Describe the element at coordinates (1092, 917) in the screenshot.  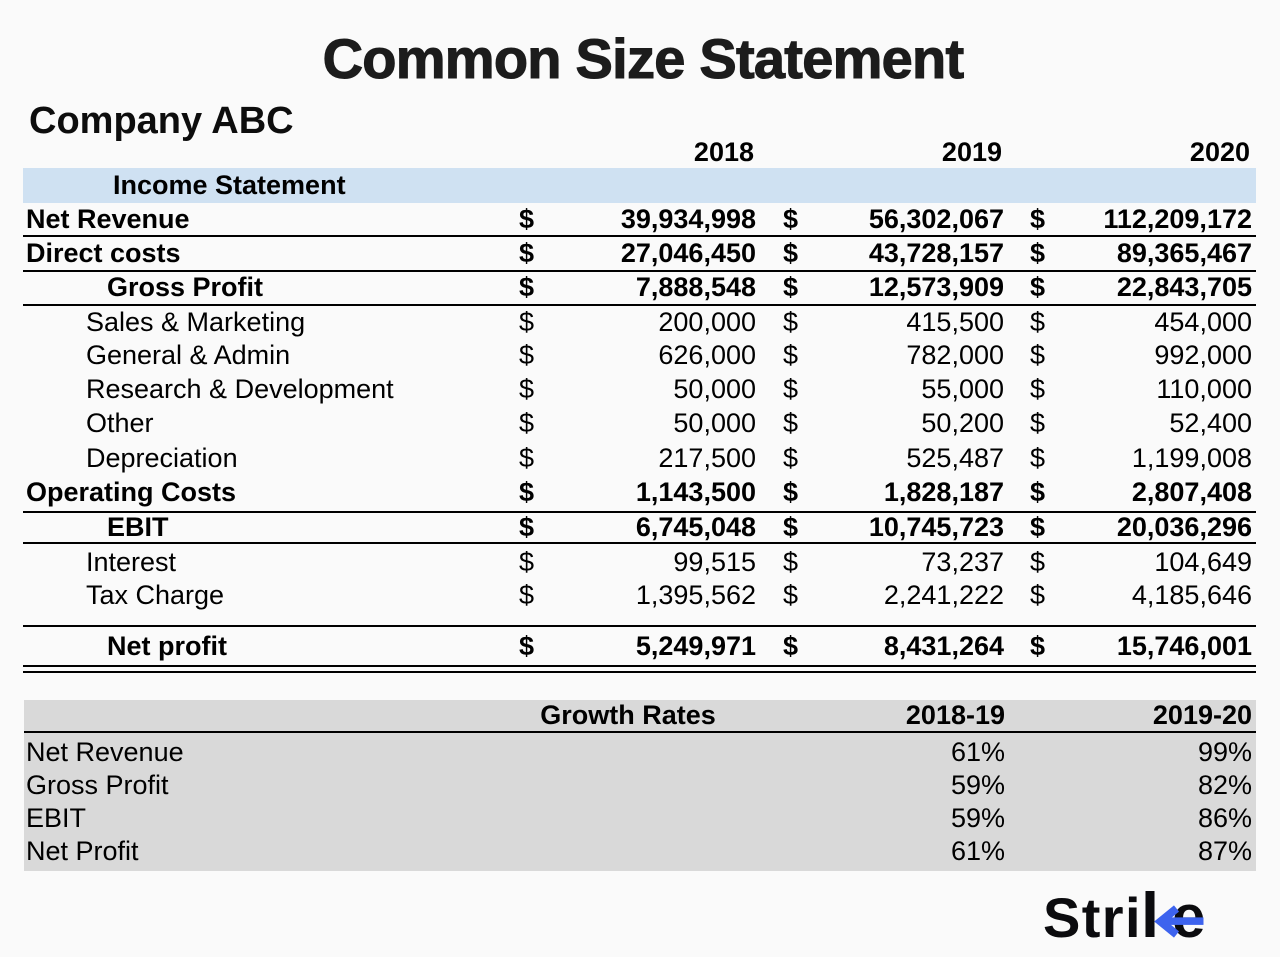
I see `svg-text: Stri` at that location.